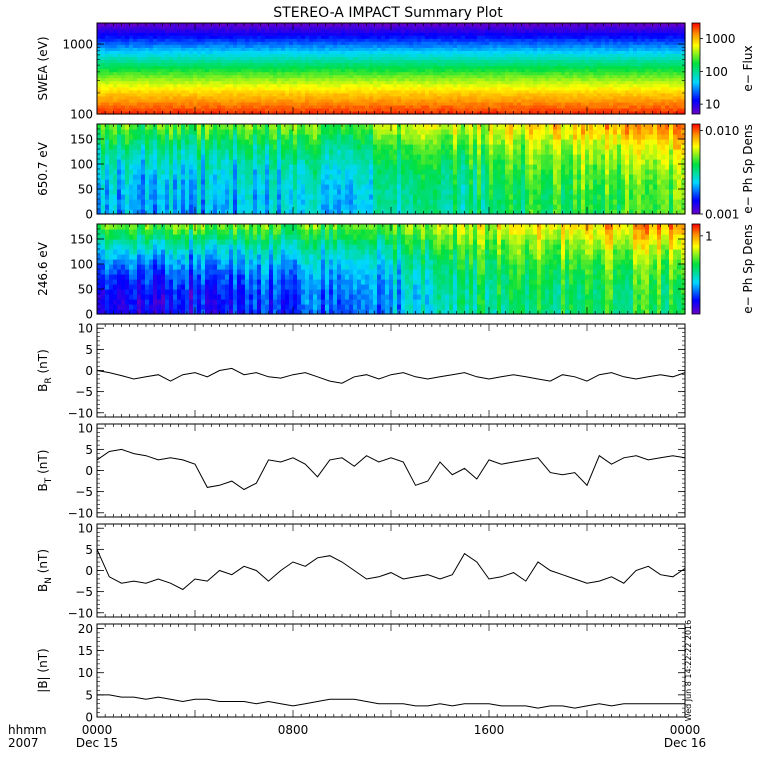 The width and height of the screenshot is (780, 780). Describe the element at coordinates (49, 480) in the screenshot. I see `y-axis-label-sub: T` at that location.